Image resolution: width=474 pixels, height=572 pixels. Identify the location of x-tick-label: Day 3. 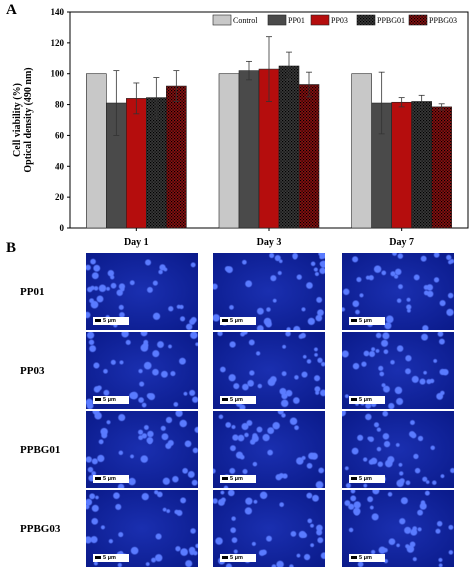
(269, 242).